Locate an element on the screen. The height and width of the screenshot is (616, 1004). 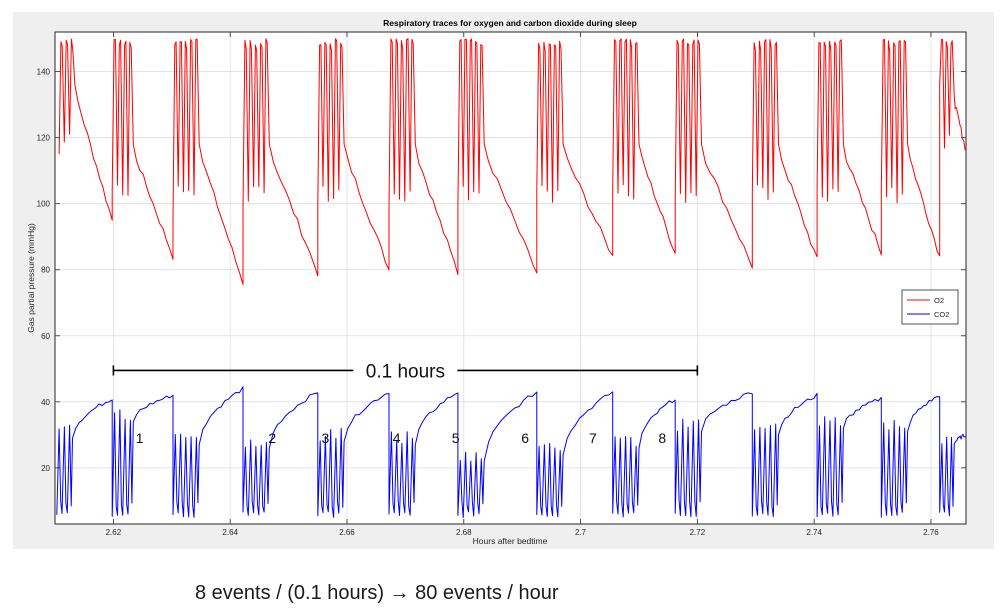
y-tick-label: 80 is located at coordinates (45, 270).